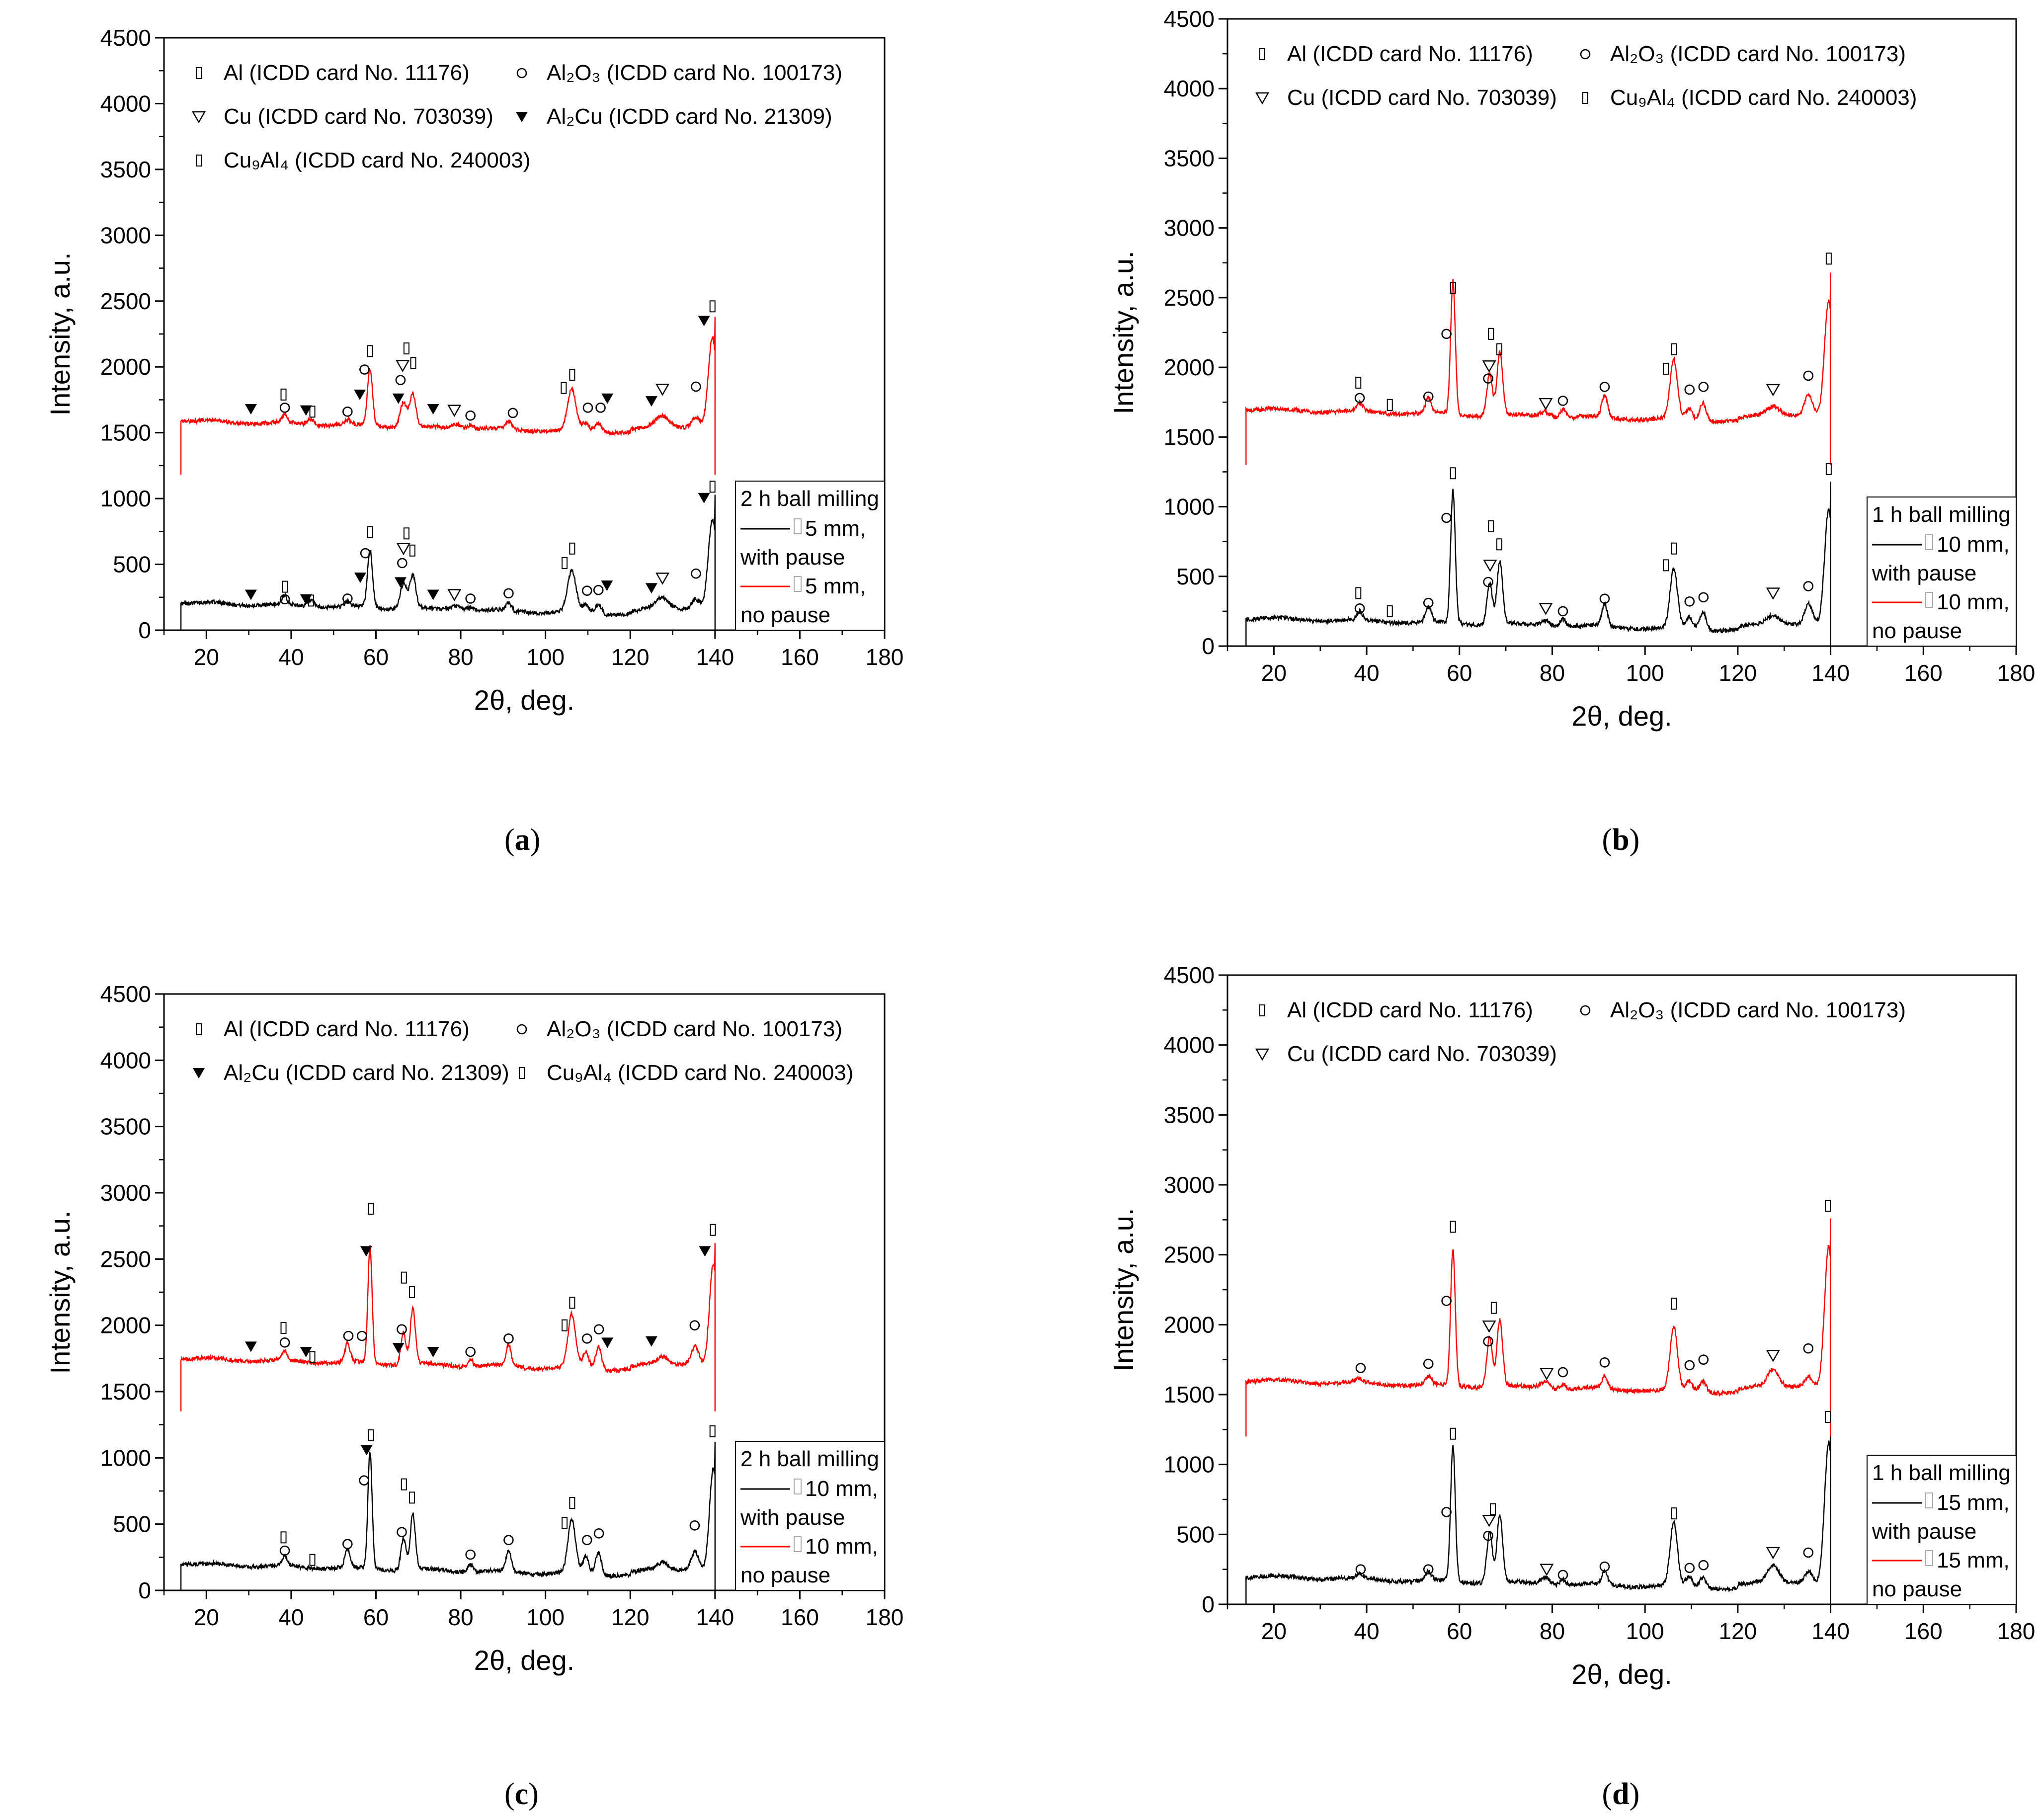  I want to click on y-tick-label: 2500, so click(125, 301).